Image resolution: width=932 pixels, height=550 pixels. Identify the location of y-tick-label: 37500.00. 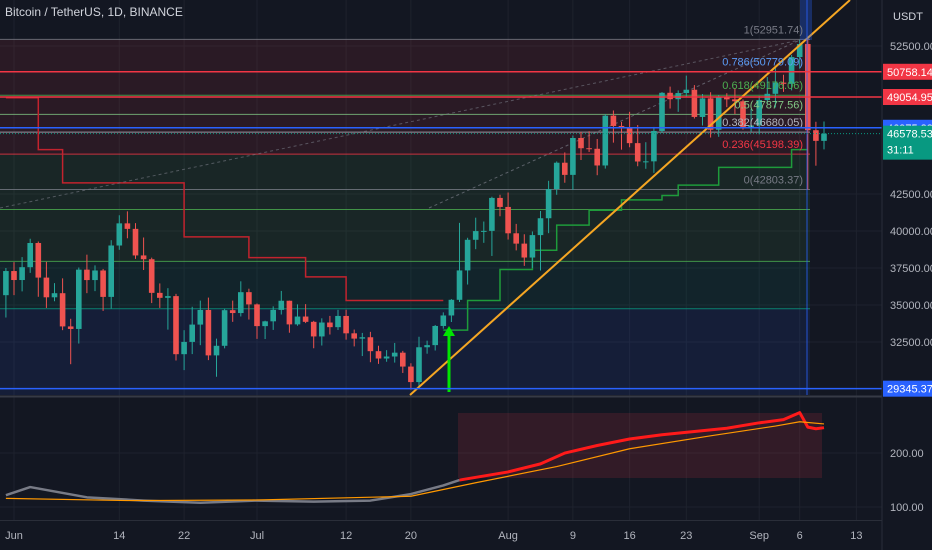
(911, 269).